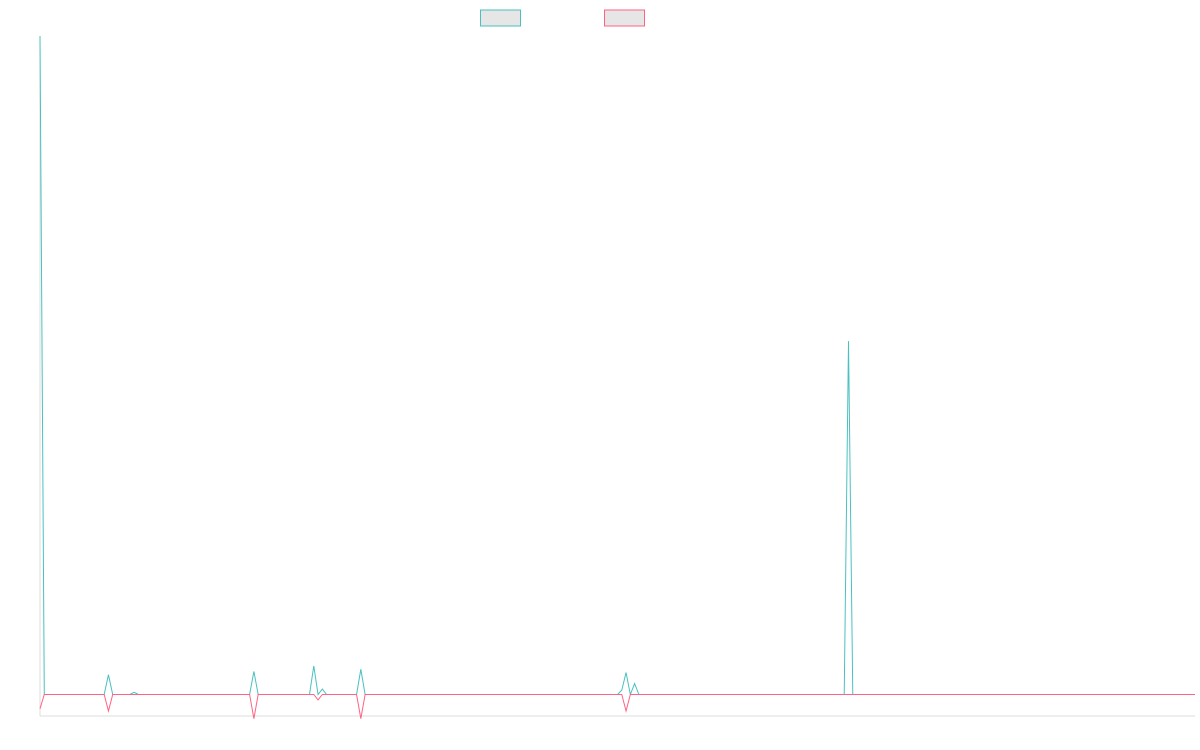  Describe the element at coordinates (562, 18) in the screenshot. I see `legend` at that location.